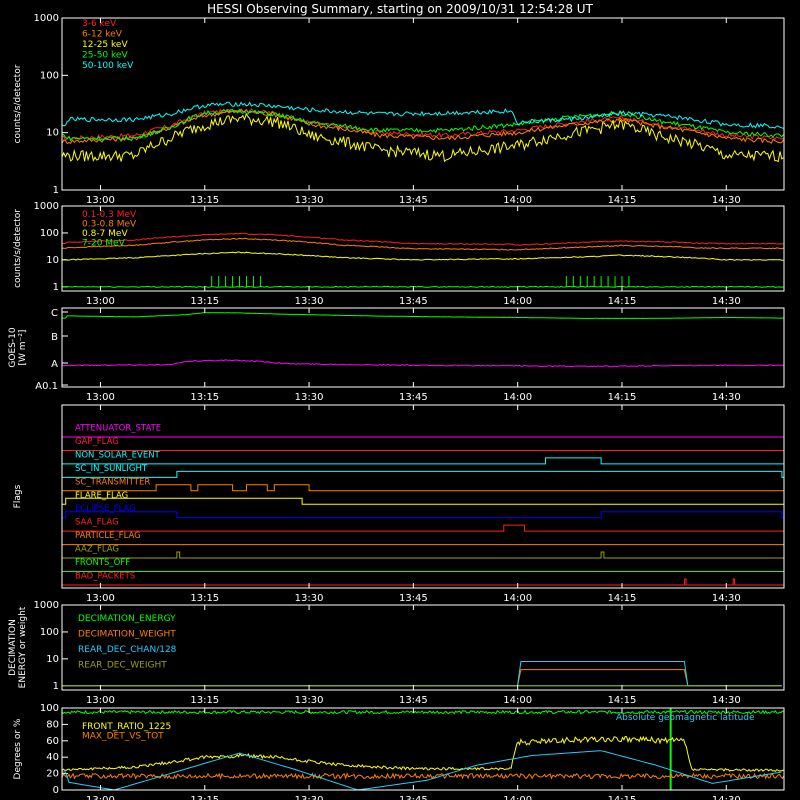  I want to click on legend-entry: MAX_DET_VS_TOT, so click(123, 737).